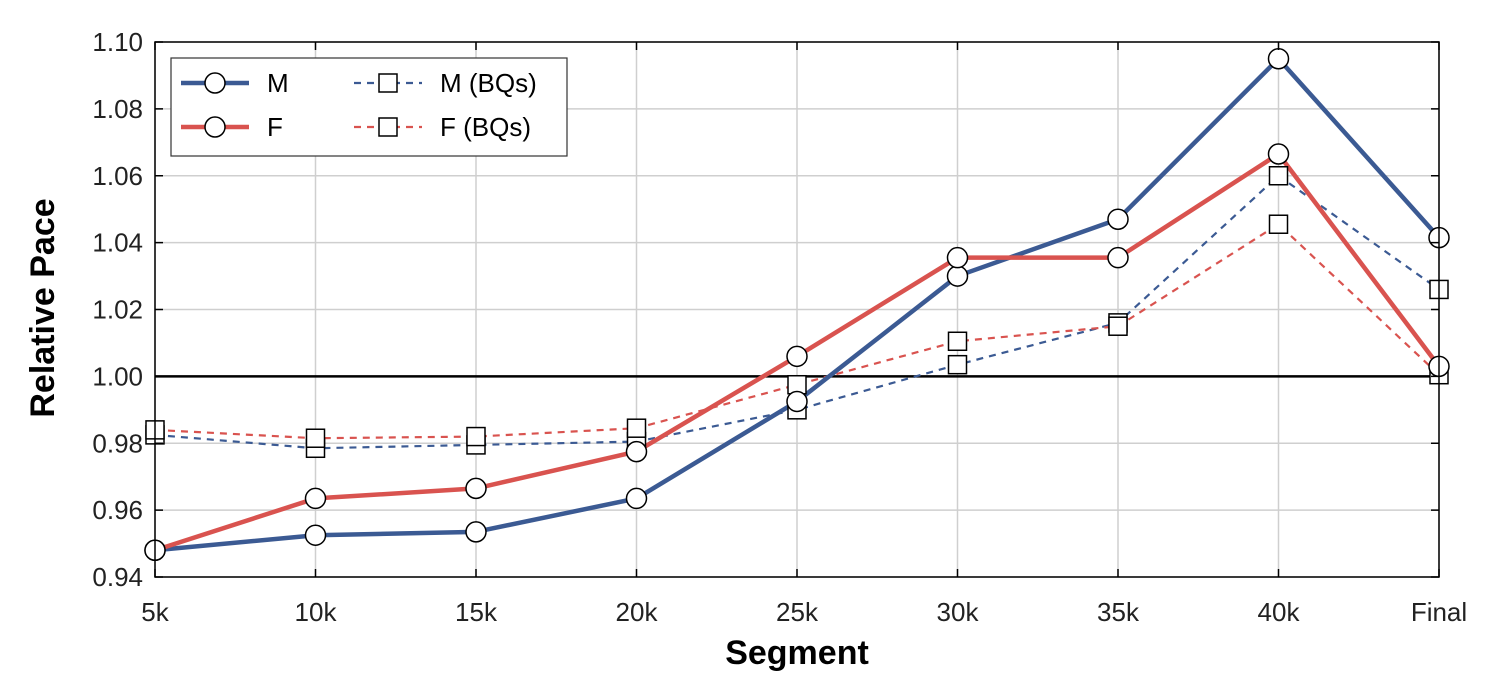 The image size is (1500, 700). I want to click on x-tick-label: Final, so click(1439, 612).